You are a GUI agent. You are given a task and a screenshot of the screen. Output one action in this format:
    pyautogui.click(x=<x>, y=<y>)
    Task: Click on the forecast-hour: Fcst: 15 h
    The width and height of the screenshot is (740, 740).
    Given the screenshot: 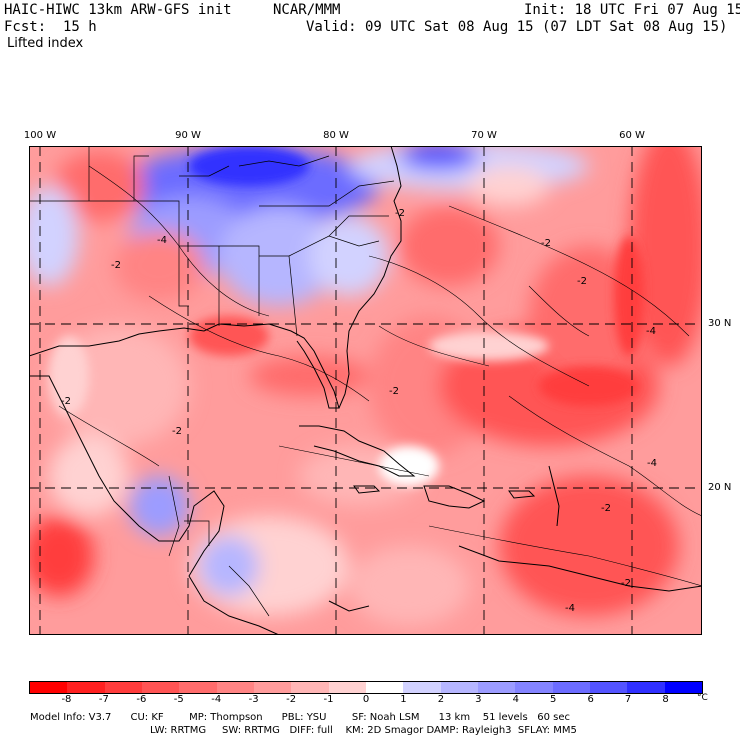 What is the action you would take?
    pyautogui.click(x=50, y=27)
    